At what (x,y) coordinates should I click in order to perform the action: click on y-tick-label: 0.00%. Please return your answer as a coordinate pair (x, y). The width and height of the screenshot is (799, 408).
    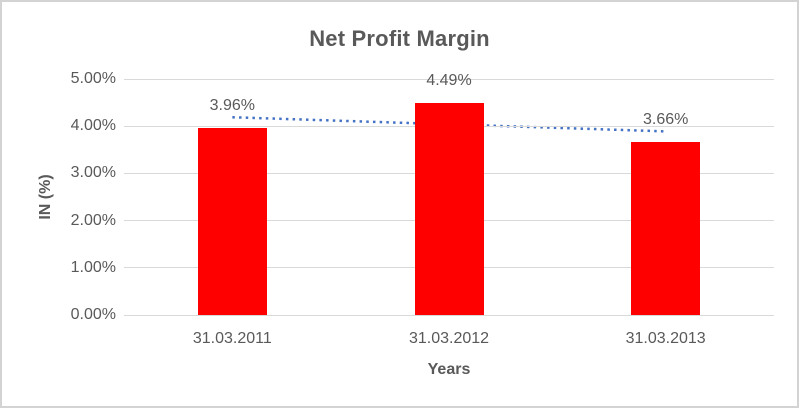
    Looking at the image, I should click on (93, 314).